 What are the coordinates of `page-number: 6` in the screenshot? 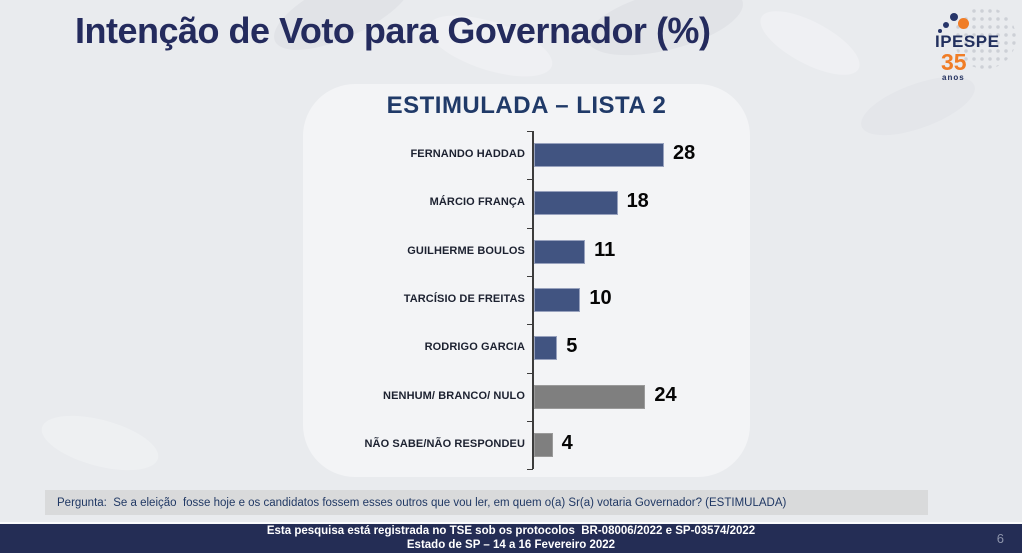 It's located at (1000, 538).